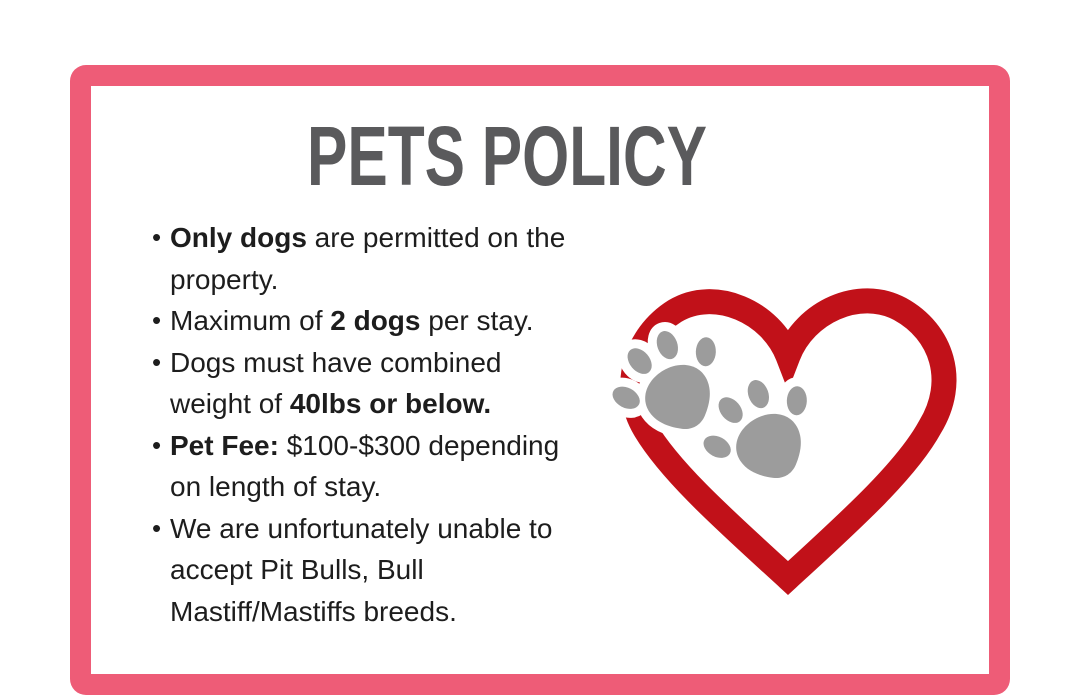  I want to click on policy-bullet: Maximum of 2 dogs per stay., so click(368, 321).